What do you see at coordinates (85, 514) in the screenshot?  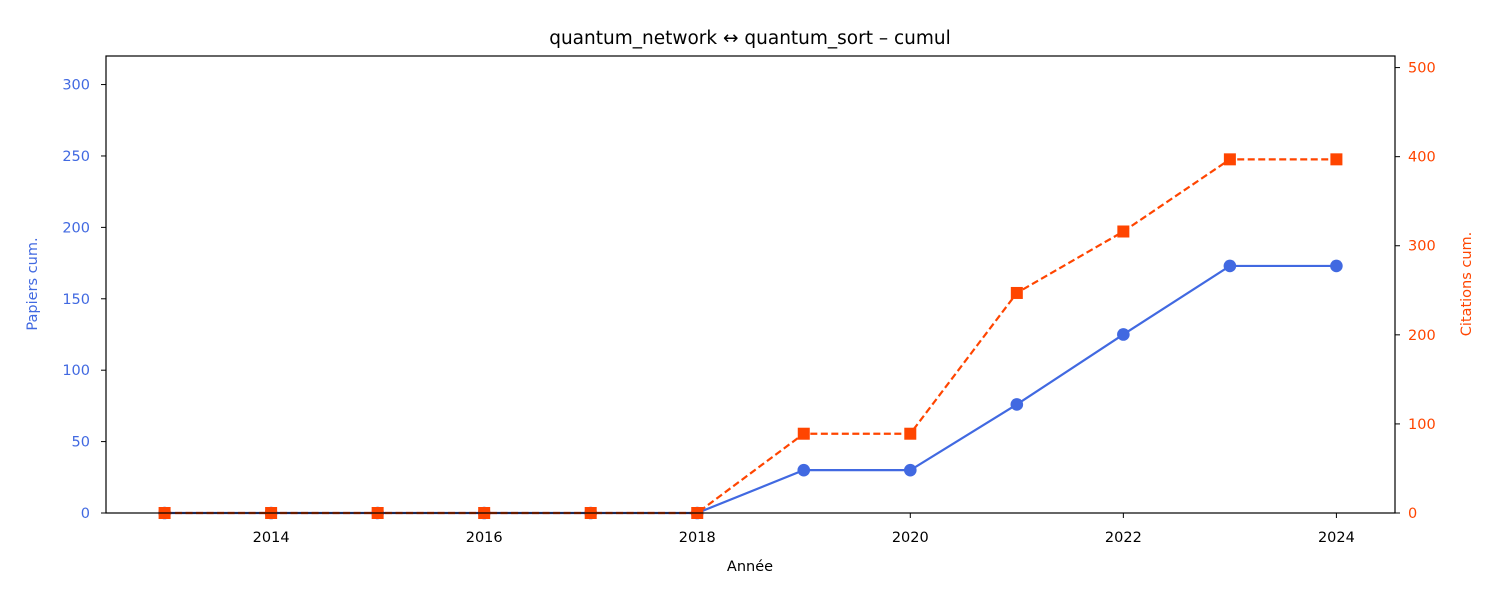 I see `y-left-tick-label: 0` at bounding box center [85, 514].